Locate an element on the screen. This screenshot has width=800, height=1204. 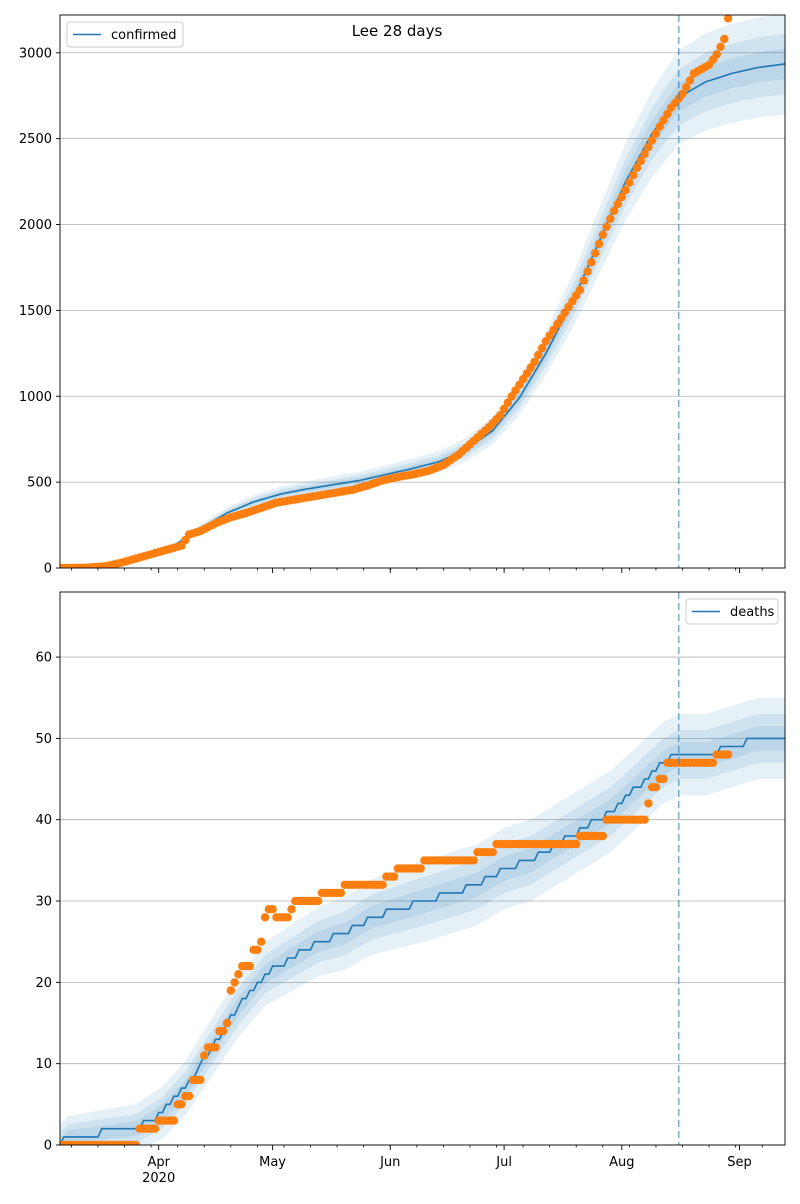
deaths-legend: deaths is located at coordinates (732, 611).